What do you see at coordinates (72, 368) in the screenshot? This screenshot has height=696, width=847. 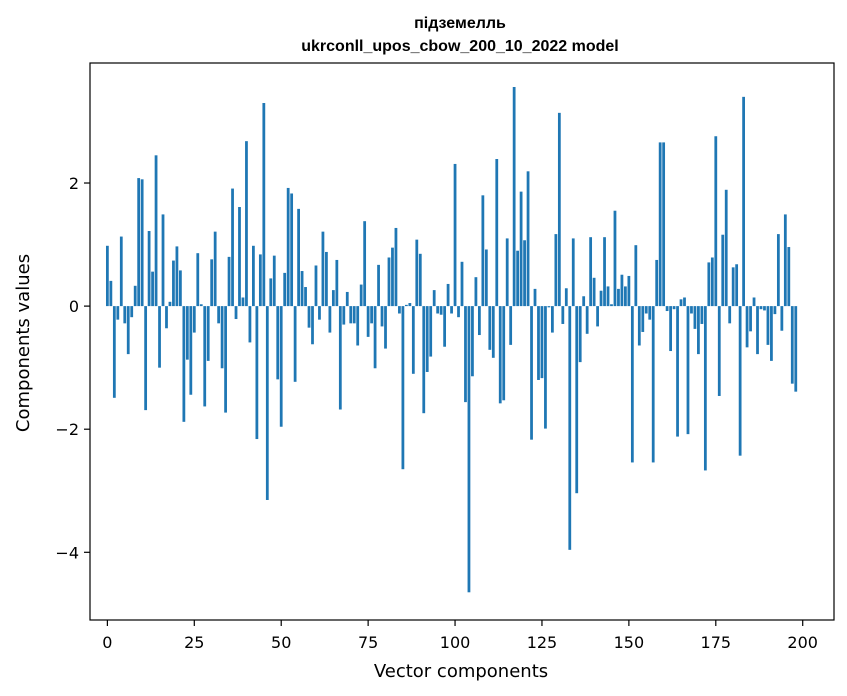 I see `y-axis-ticks: −4 −2 0 2` at bounding box center [72, 368].